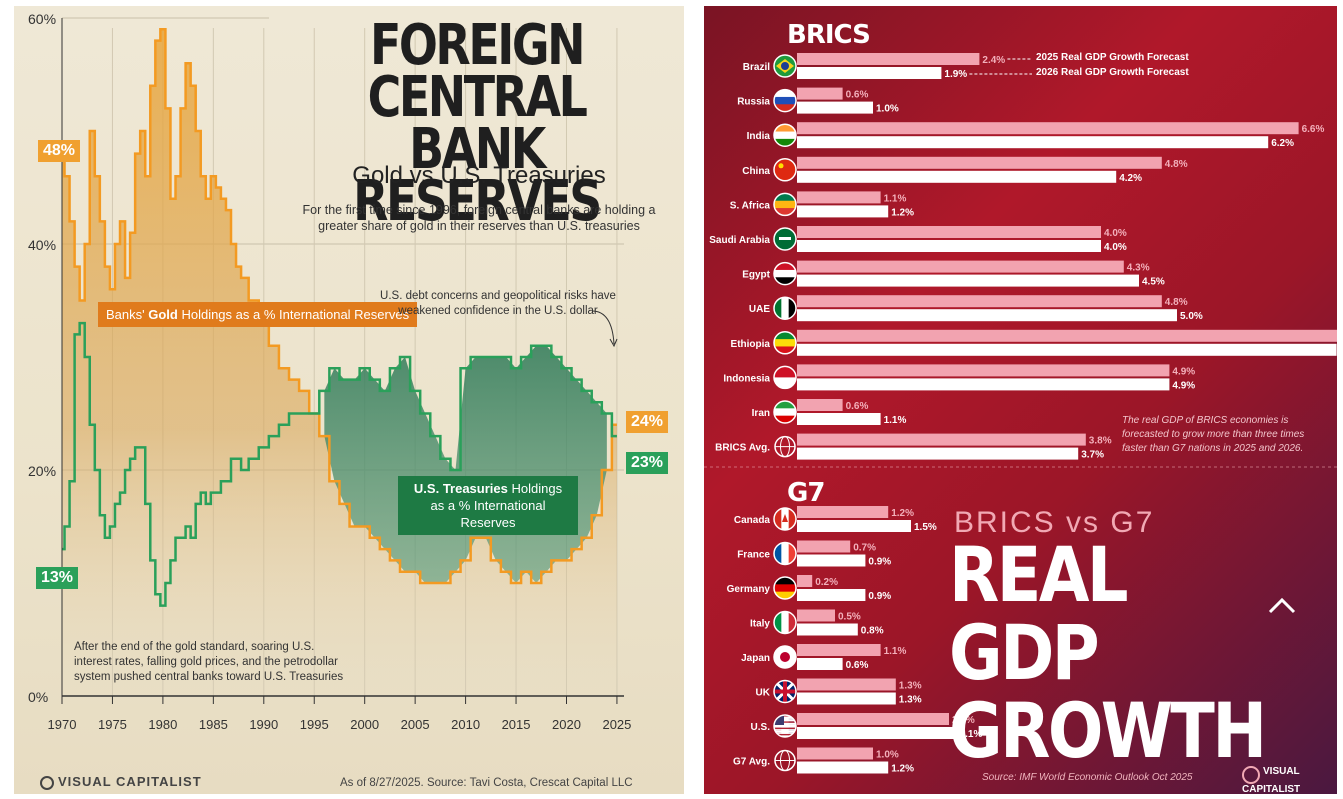  I want to click on uae-flag-icon, so click(785, 308).